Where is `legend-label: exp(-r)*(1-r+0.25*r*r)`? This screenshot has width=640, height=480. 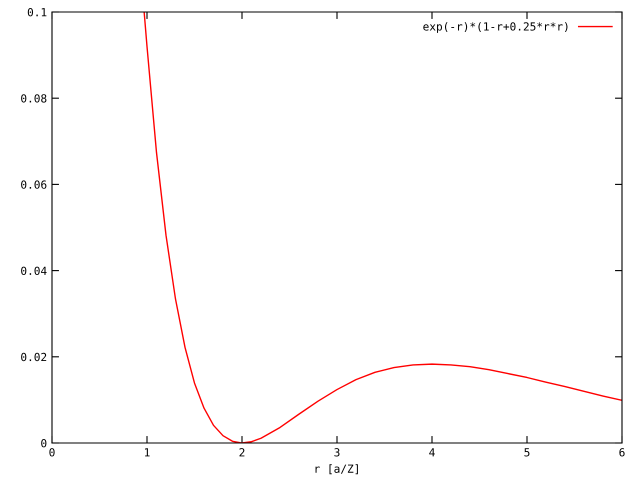 legend-label: exp(-r)*(1-r+0.25*r*r) is located at coordinates (495, 27).